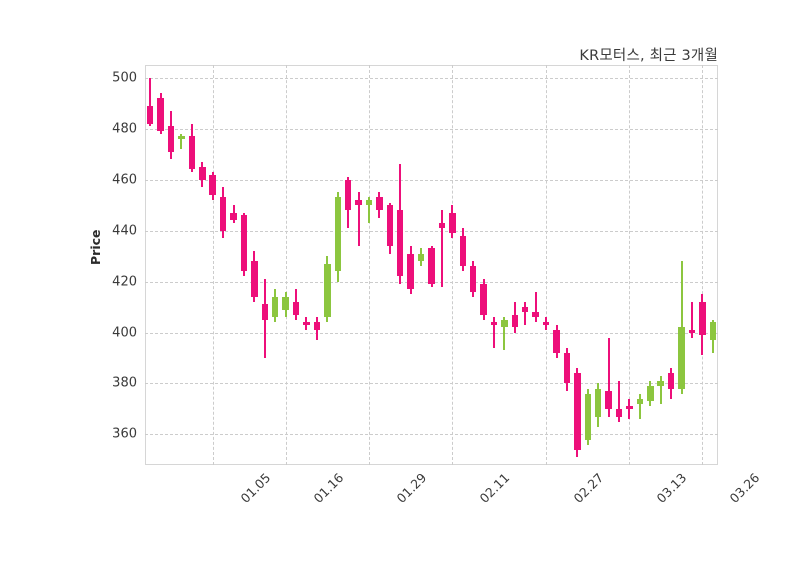 Image resolution: width=800 pixels, height=575 pixels. What do you see at coordinates (124, 129) in the screenshot?
I see `y-tick-label: 480` at bounding box center [124, 129].